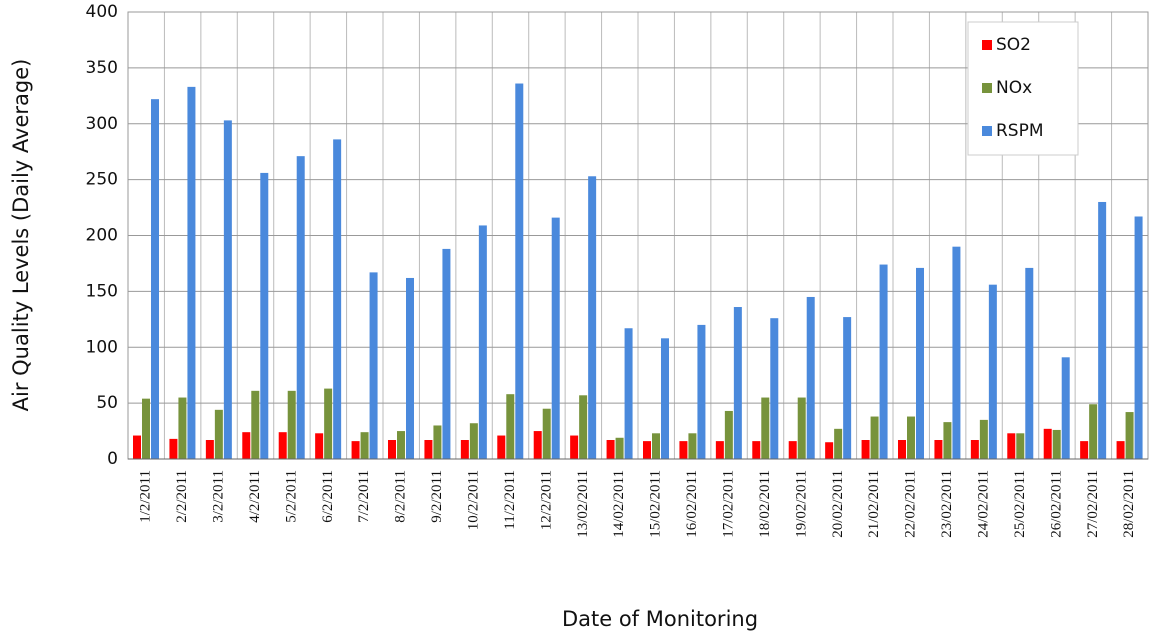  Describe the element at coordinates (102, 124) in the screenshot. I see `y-tick-label: 300` at that location.